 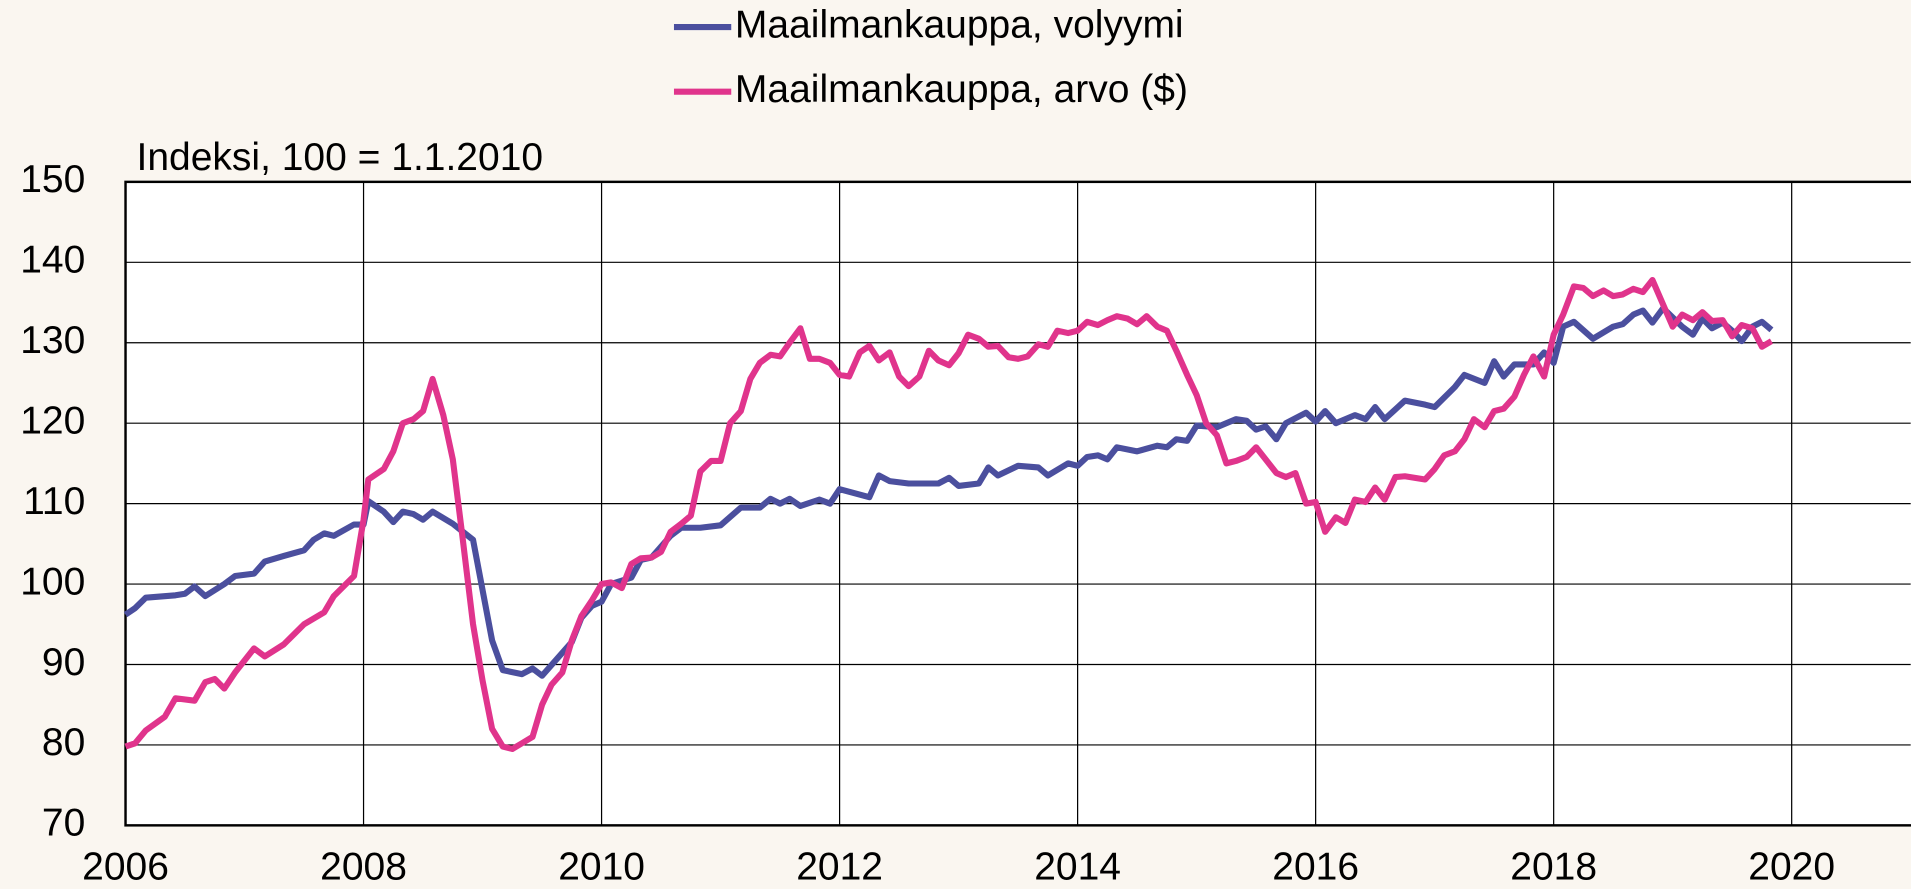 I want to click on x-tick-label: 2010, so click(x=601, y=867).